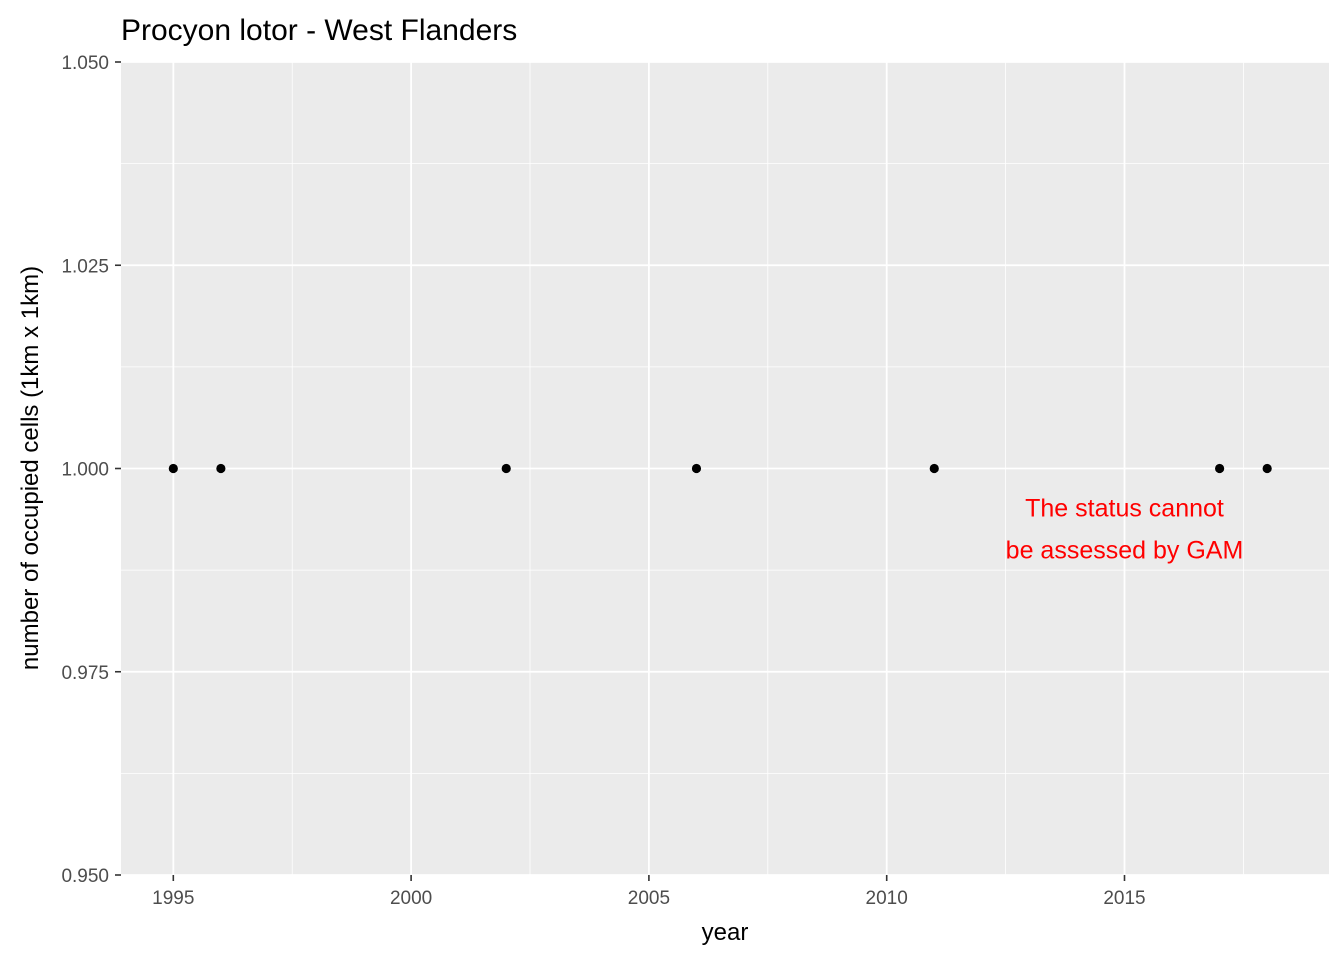 This screenshot has width=1344, height=960. Describe the element at coordinates (720, 468) in the screenshot. I see `data-points` at that location.